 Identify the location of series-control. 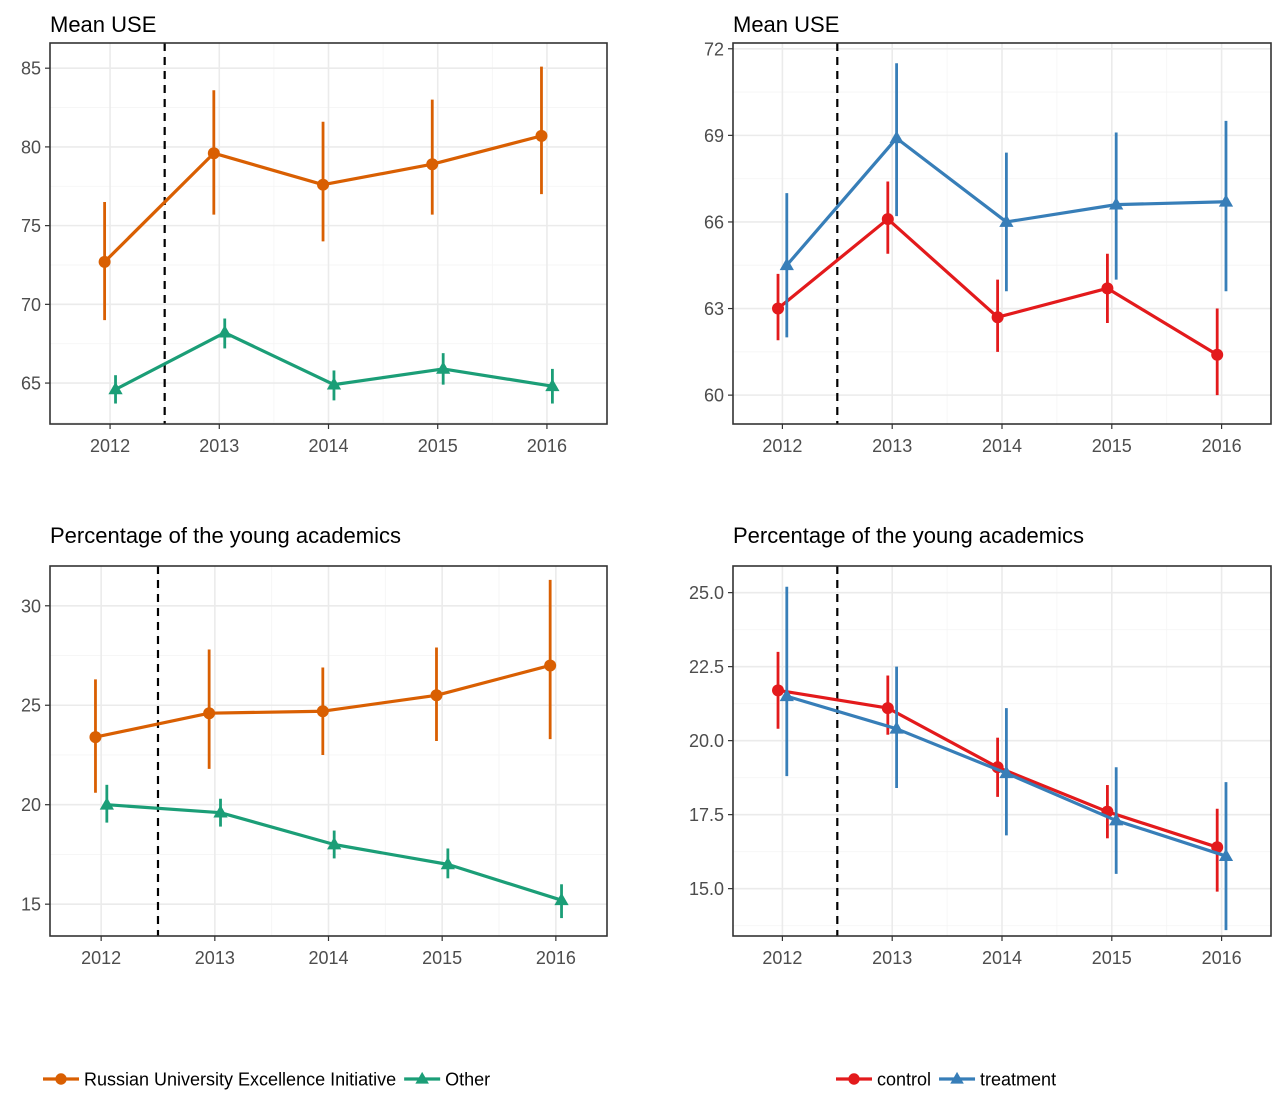
(998, 288).